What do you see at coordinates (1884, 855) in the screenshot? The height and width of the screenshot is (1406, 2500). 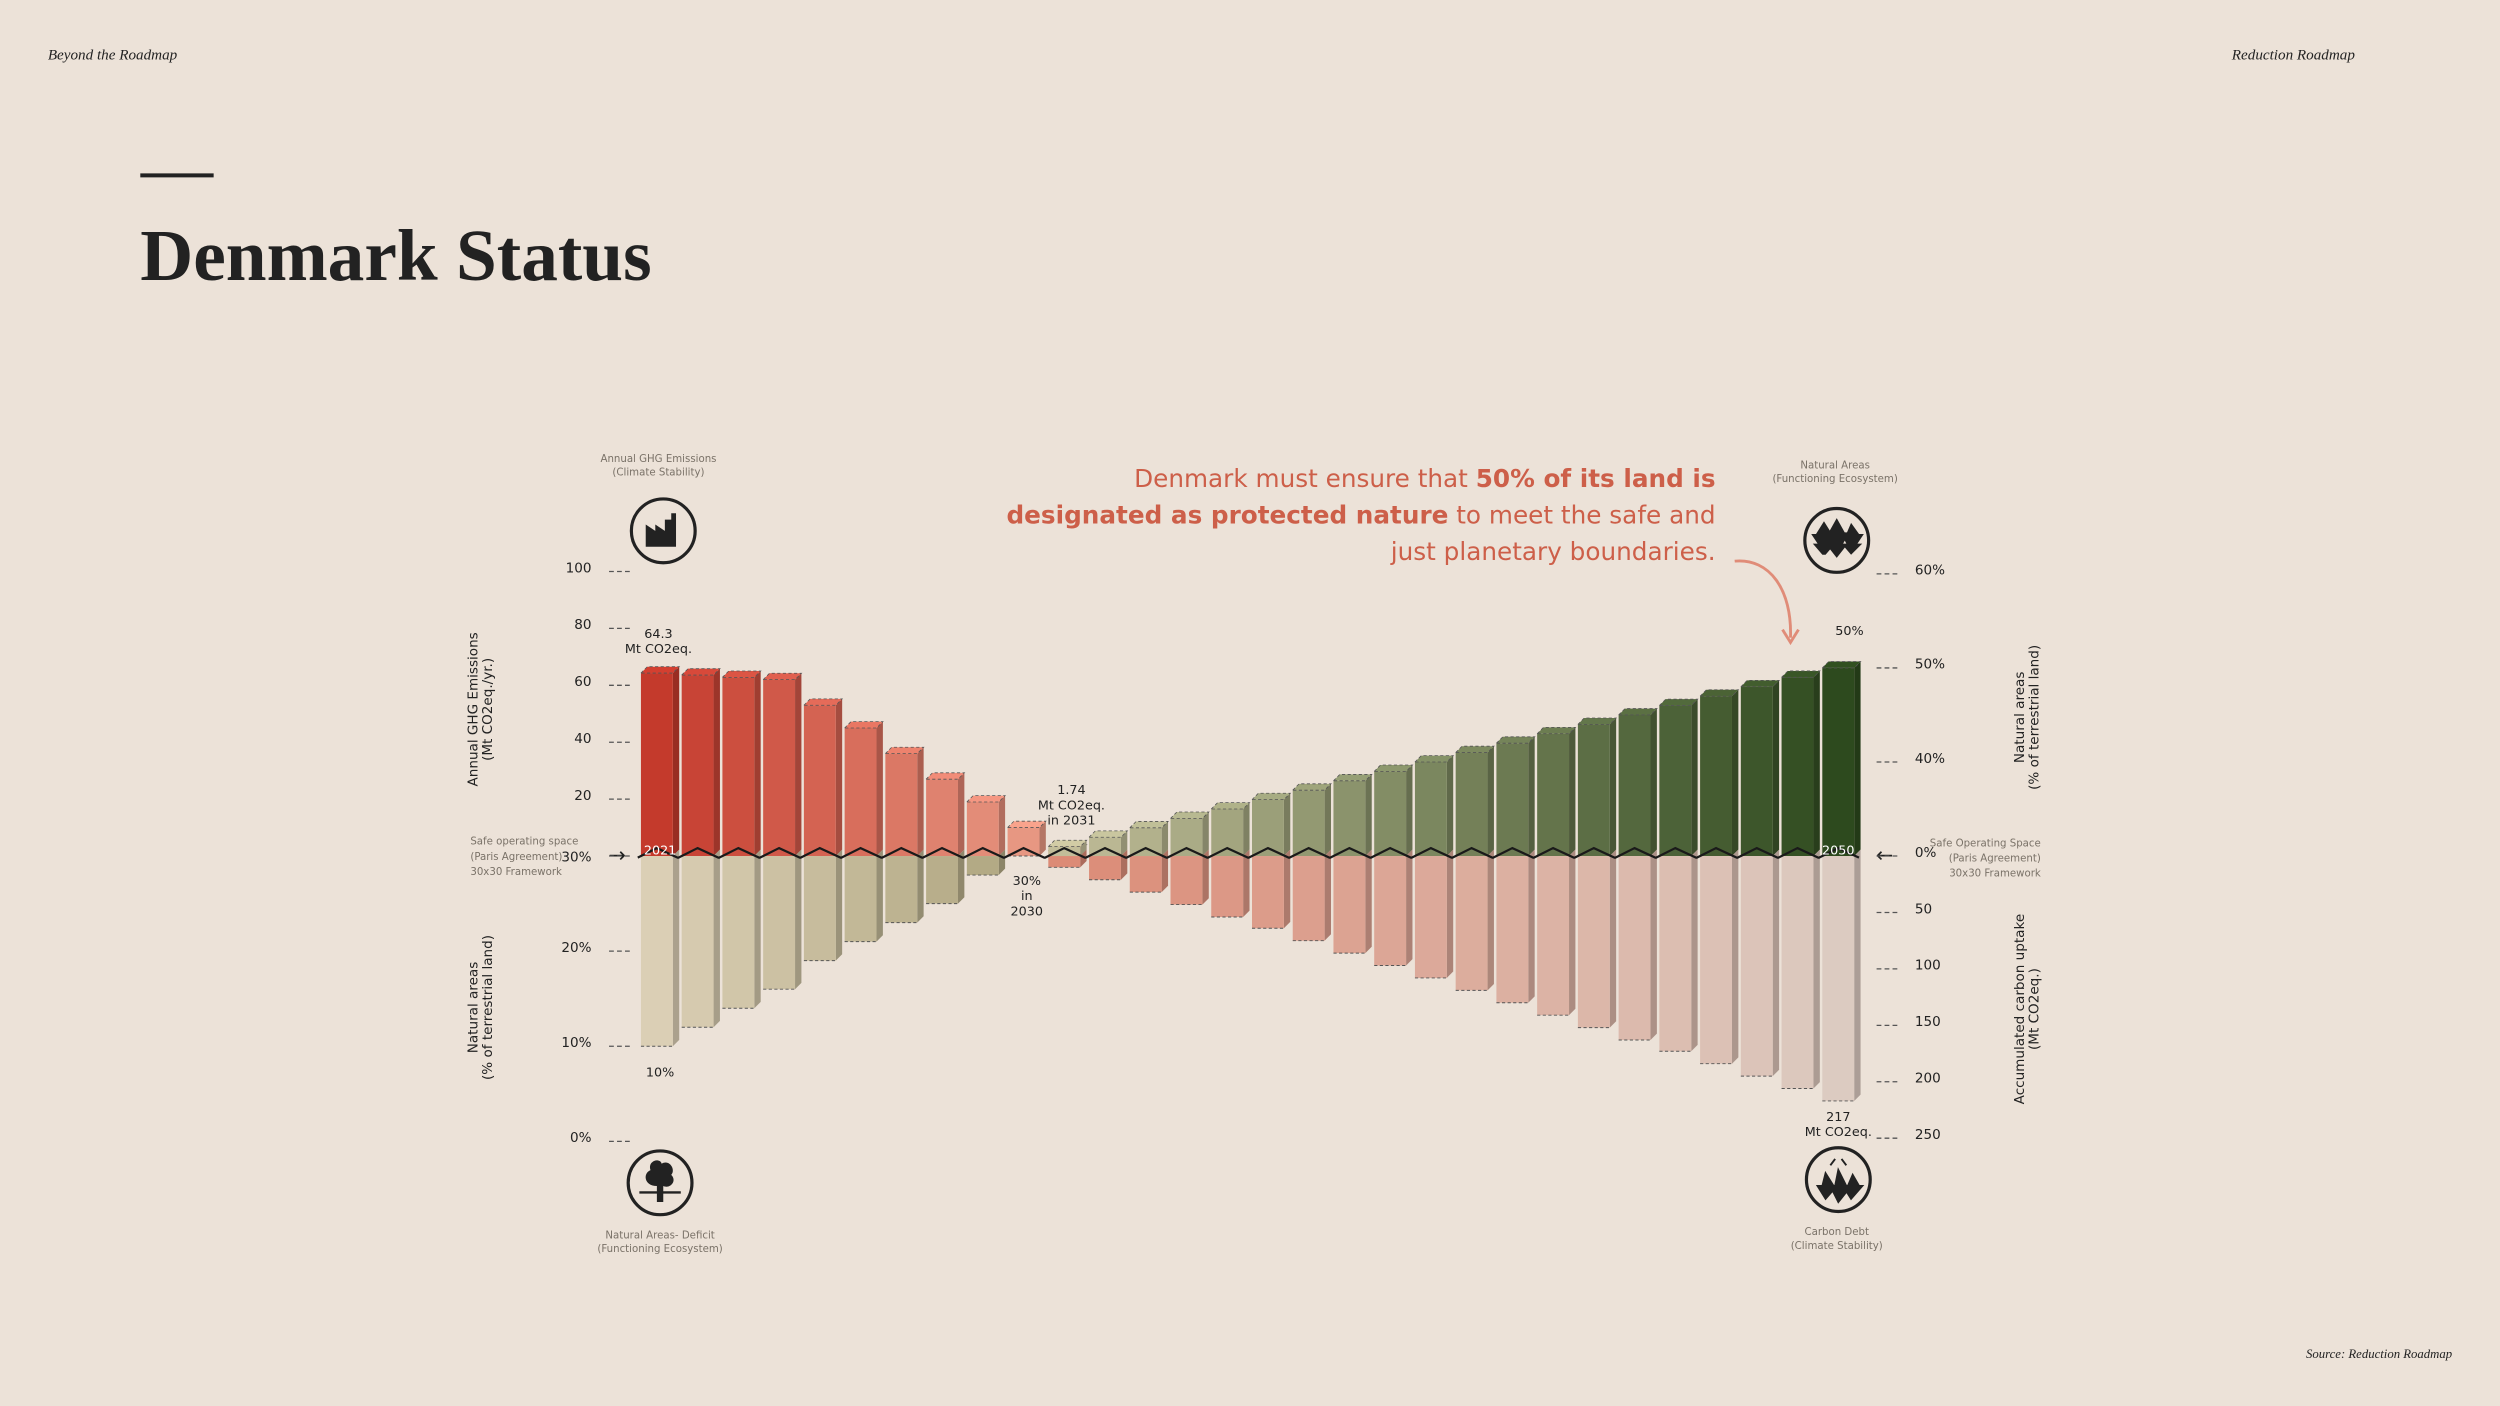 I see `arrow-right: ←` at bounding box center [1884, 855].